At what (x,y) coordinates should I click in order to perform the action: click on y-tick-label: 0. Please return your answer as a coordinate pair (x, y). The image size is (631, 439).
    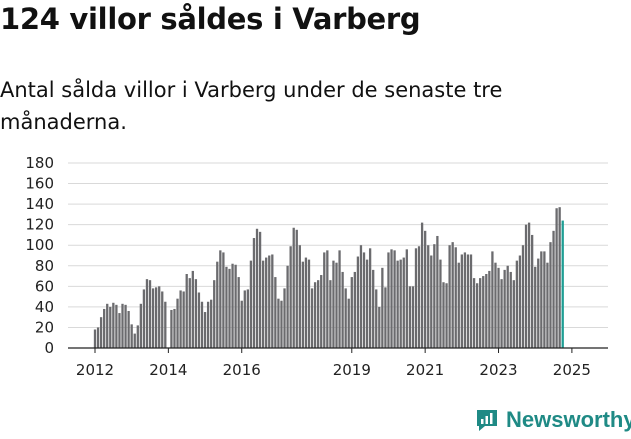
    Looking at the image, I should click on (49, 348).